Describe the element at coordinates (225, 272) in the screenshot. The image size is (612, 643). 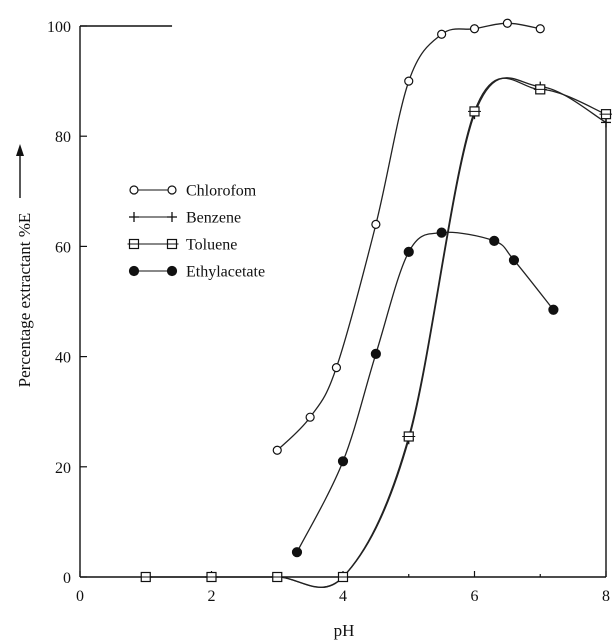
I see `legend-label: Ethylacetate` at that location.